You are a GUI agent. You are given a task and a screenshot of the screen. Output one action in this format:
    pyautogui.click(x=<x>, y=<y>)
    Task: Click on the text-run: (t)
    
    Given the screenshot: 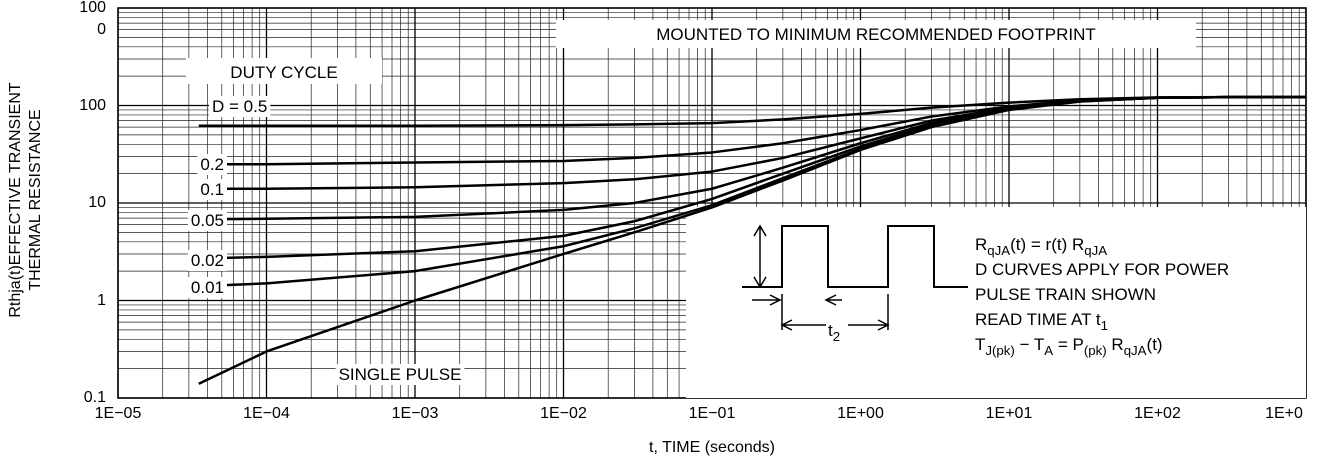 What is the action you would take?
    pyautogui.click(x=1155, y=344)
    